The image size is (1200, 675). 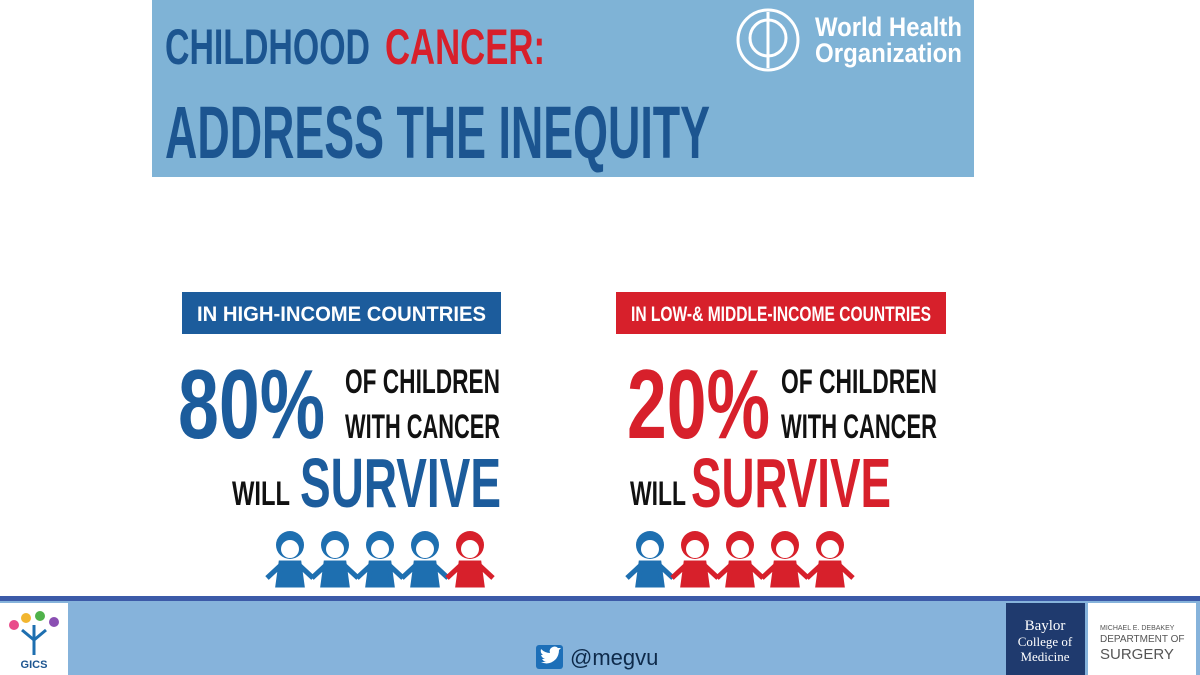 What do you see at coordinates (1045, 641) in the screenshot?
I see `baylor-text: College of` at bounding box center [1045, 641].